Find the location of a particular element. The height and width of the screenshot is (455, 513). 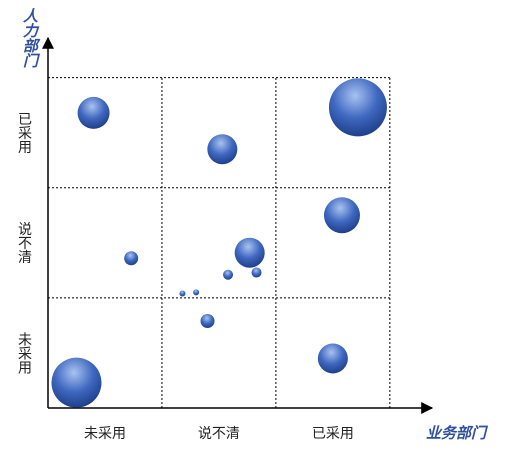

x-tick-label: 已采用 is located at coordinates (333, 434).